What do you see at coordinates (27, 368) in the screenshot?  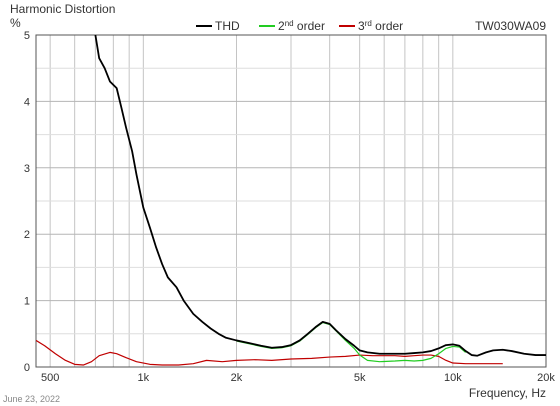 I see `y-tick-label: 0` at bounding box center [27, 368].